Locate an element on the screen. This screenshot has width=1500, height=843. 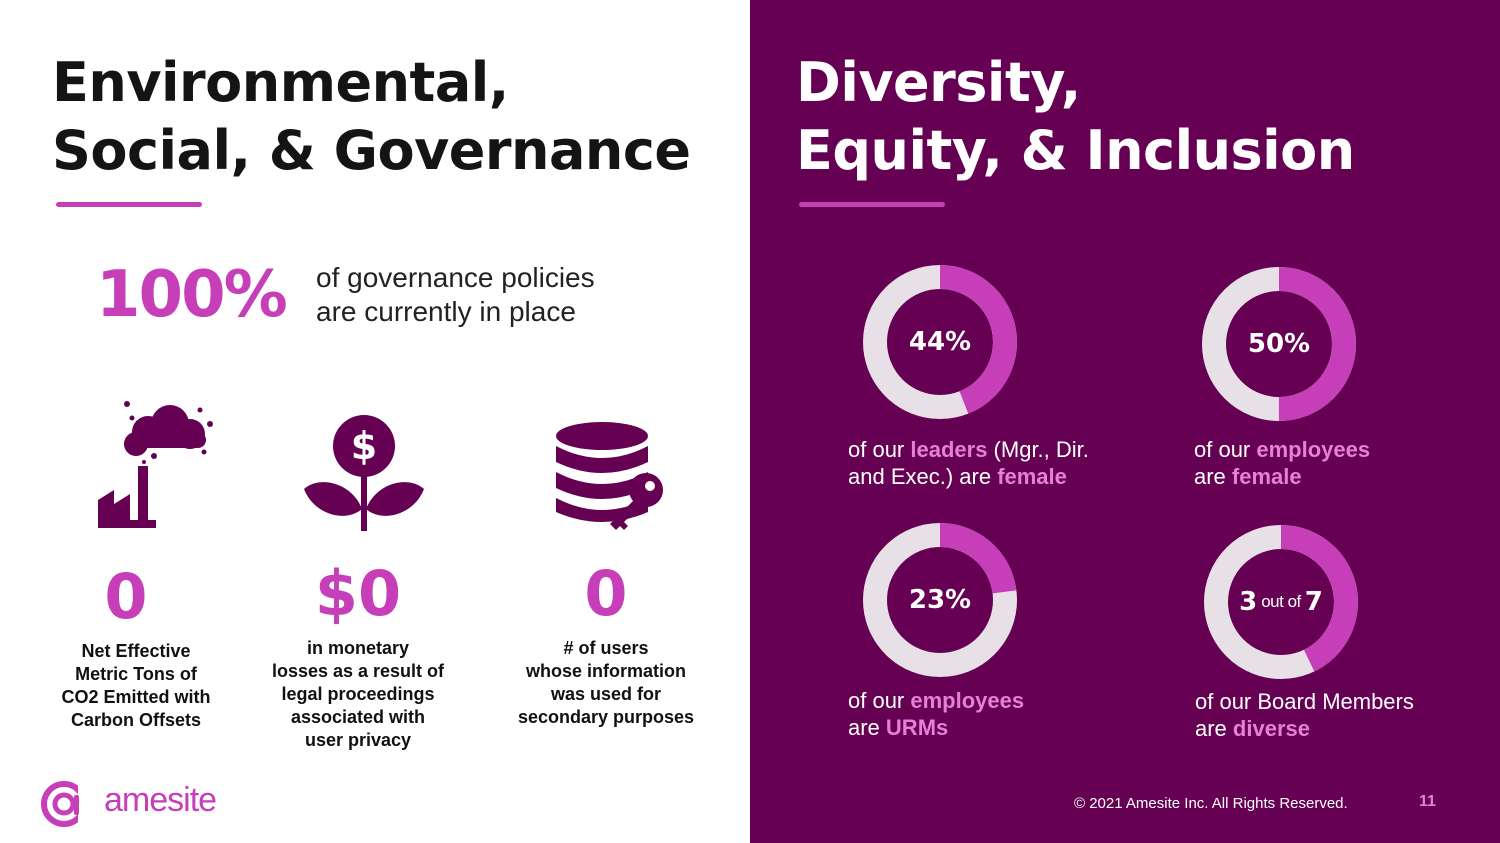
dei-title-line1: Diversity, is located at coordinates (938, 82).